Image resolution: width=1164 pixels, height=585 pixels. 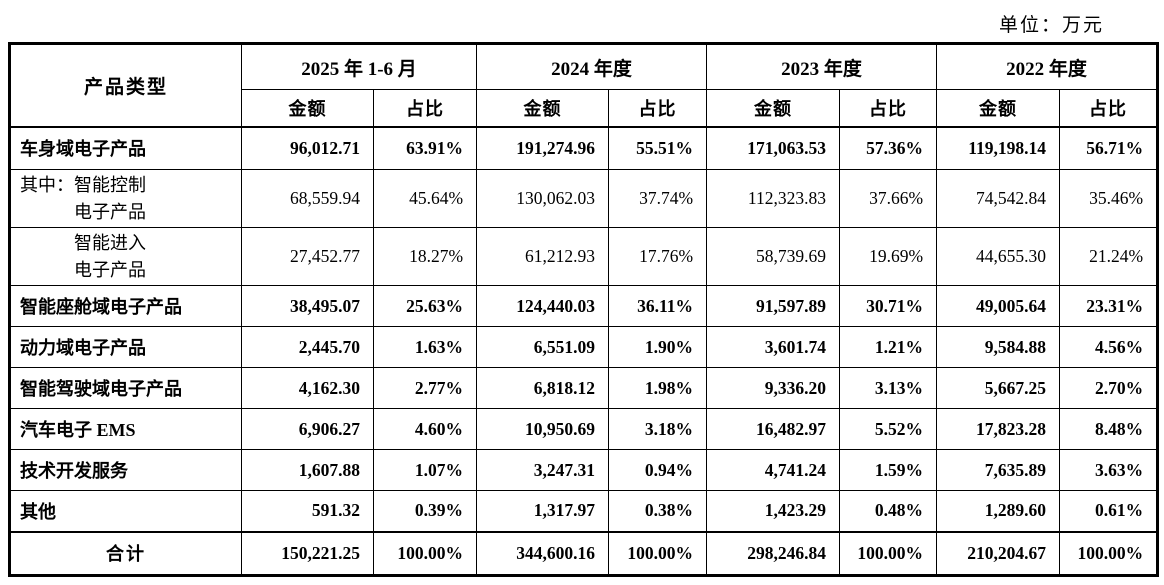 What do you see at coordinates (307, 347) in the screenshot?
I see `amount-cell: 2,445.70` at bounding box center [307, 347].